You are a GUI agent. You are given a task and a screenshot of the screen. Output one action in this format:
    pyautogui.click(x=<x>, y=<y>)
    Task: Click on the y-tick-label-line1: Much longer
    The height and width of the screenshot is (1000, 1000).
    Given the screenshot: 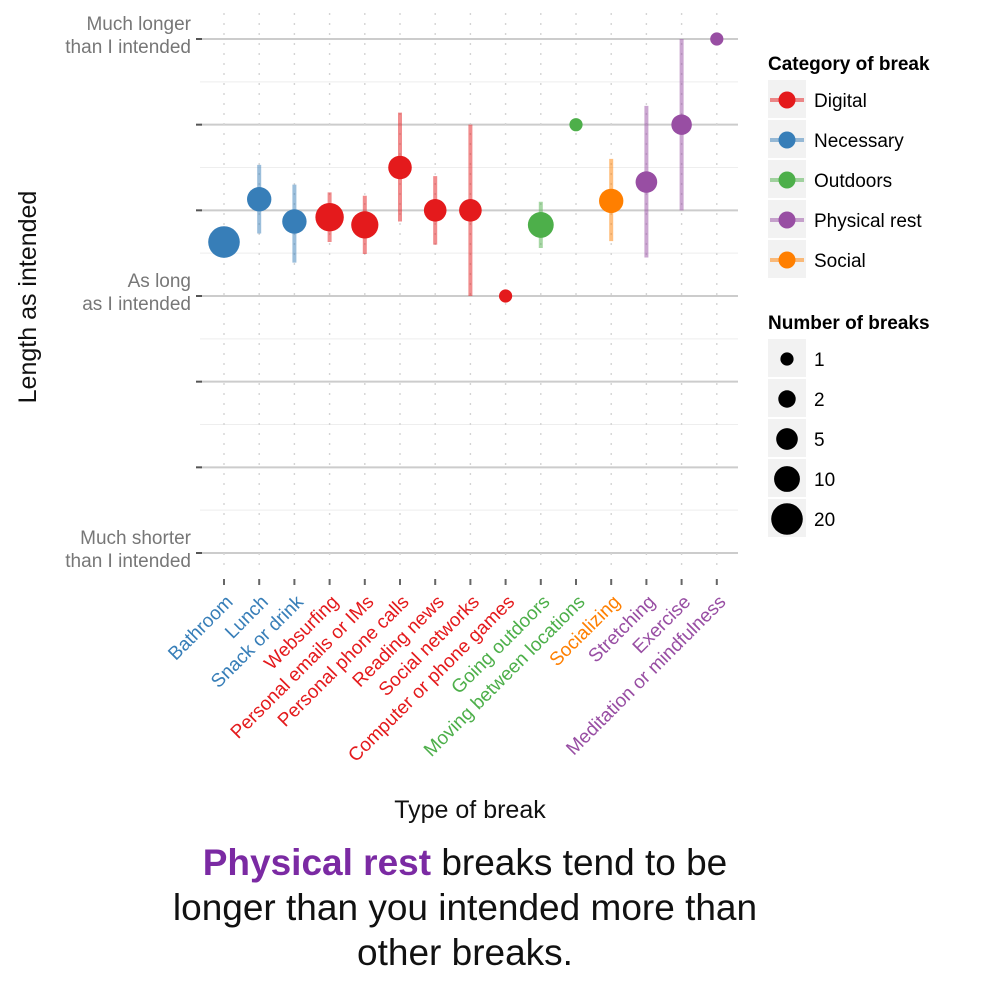 What is the action you would take?
    pyautogui.click(x=138, y=24)
    